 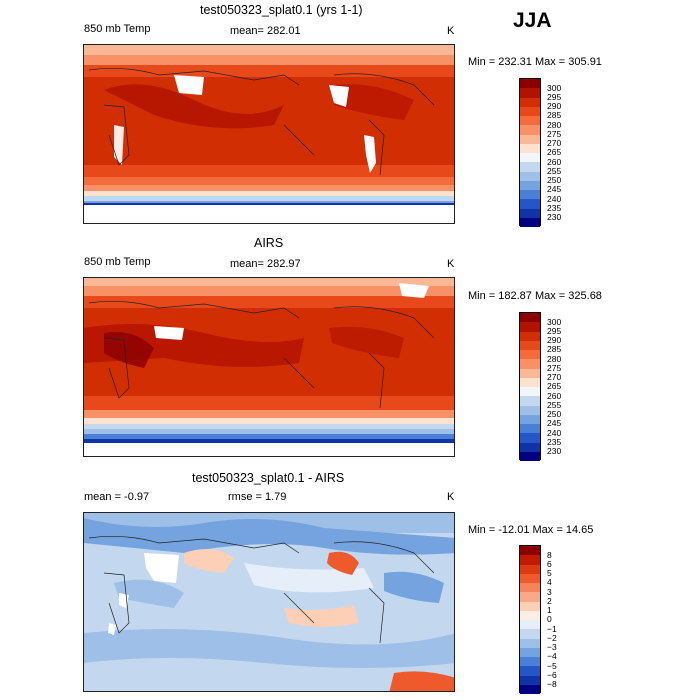 I want to click on panel2-tick: 255, so click(x=554, y=405).